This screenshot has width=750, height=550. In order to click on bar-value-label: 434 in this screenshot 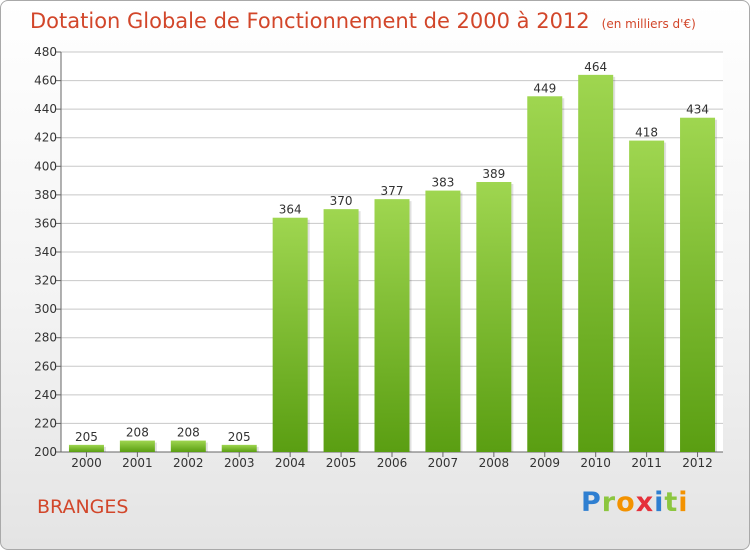, I will do `click(697, 110)`.